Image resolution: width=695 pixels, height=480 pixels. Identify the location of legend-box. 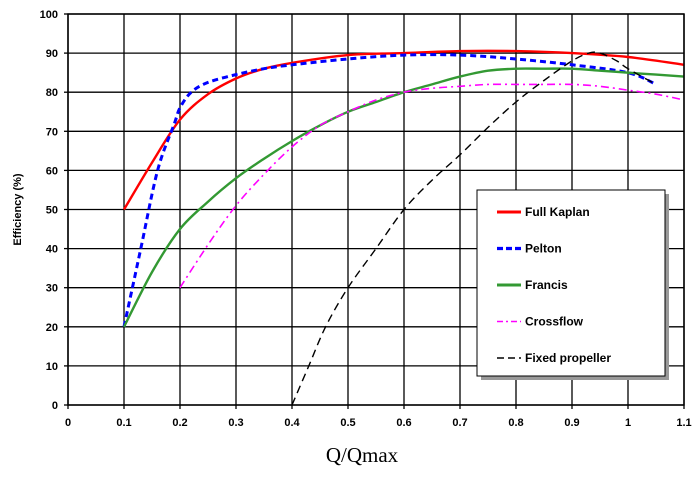
(571, 283).